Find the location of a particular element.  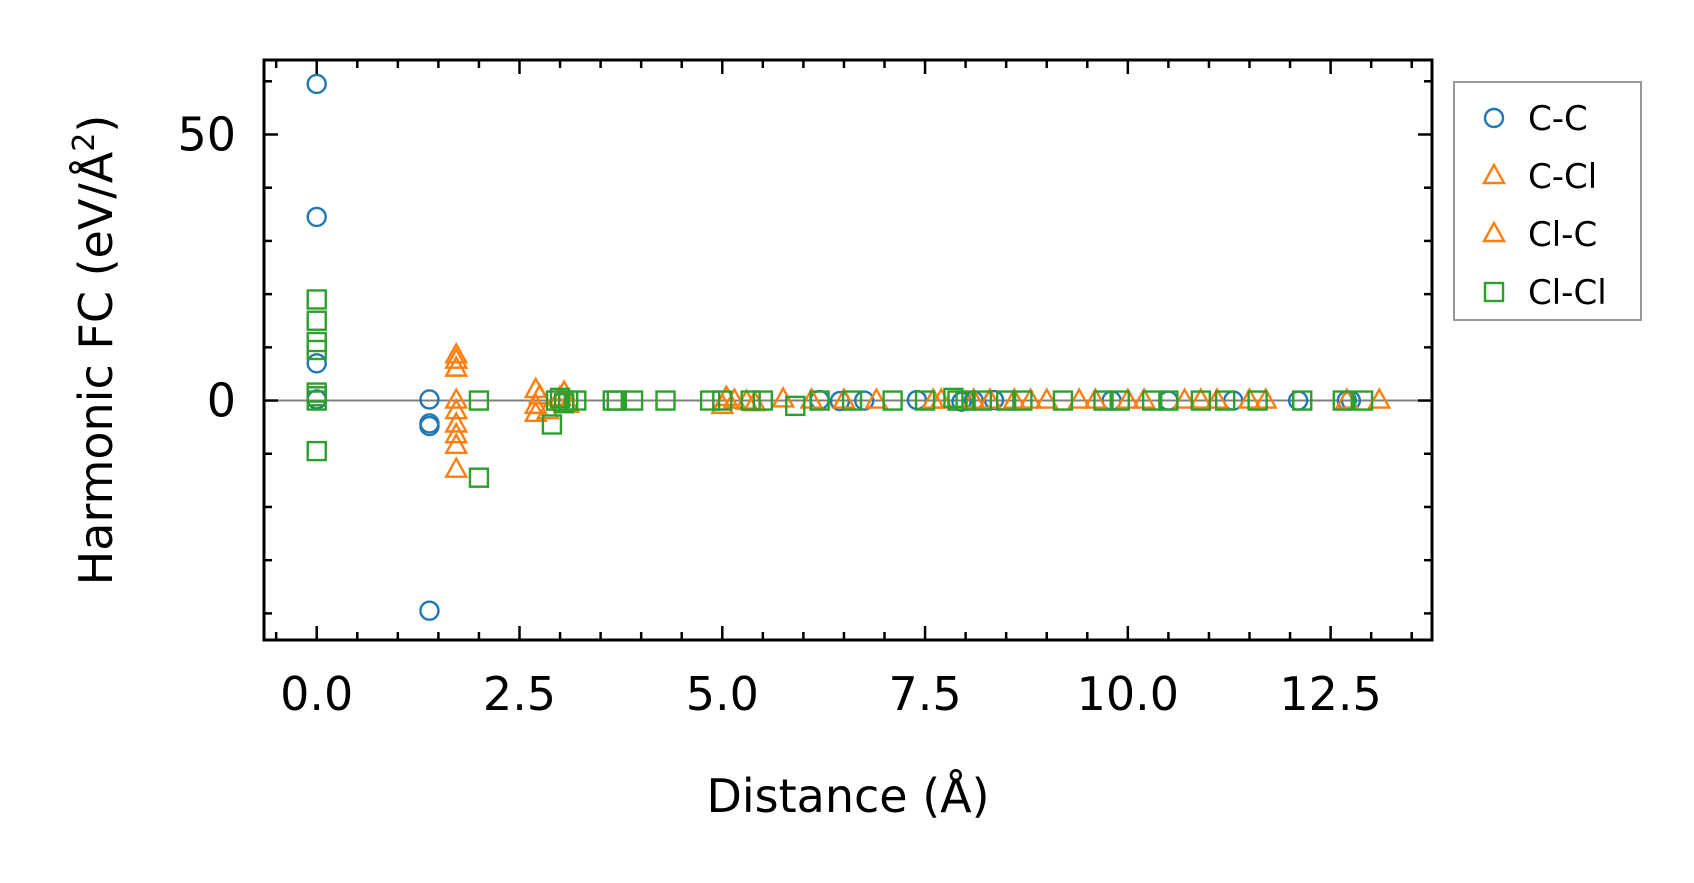

x-tick-label: 7.5 is located at coordinates (924, 694).